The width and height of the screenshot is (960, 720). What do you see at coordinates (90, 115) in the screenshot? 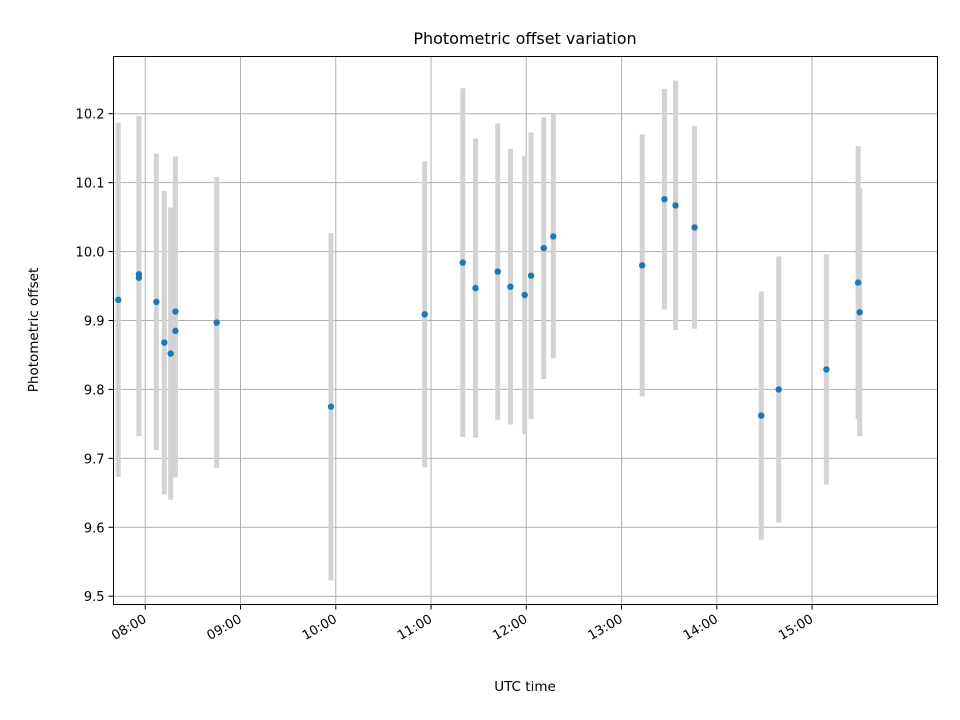
I see `y-tick-label: 10.2` at bounding box center [90, 115].